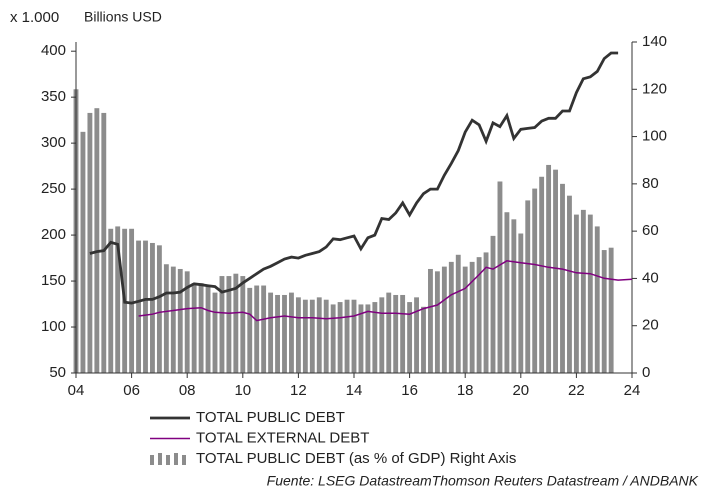 The image size is (704, 490). Describe the element at coordinates (53, 50) in the screenshot. I see `y-tick-label: 400` at that location.